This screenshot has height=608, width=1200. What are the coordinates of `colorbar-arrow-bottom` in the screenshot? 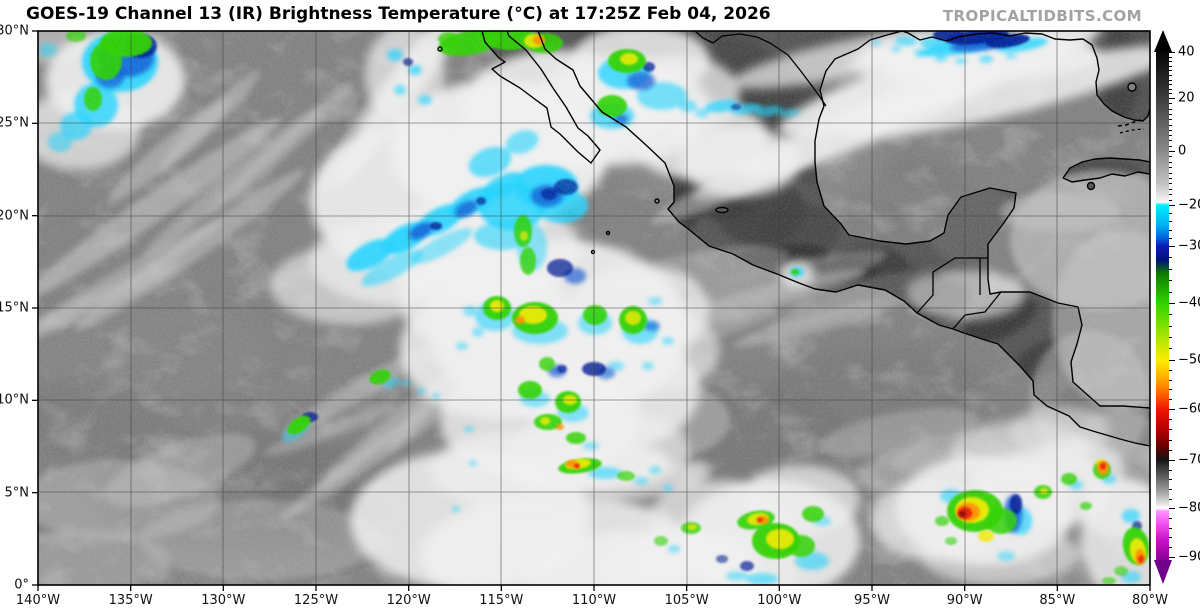 It's located at (1163, 572).